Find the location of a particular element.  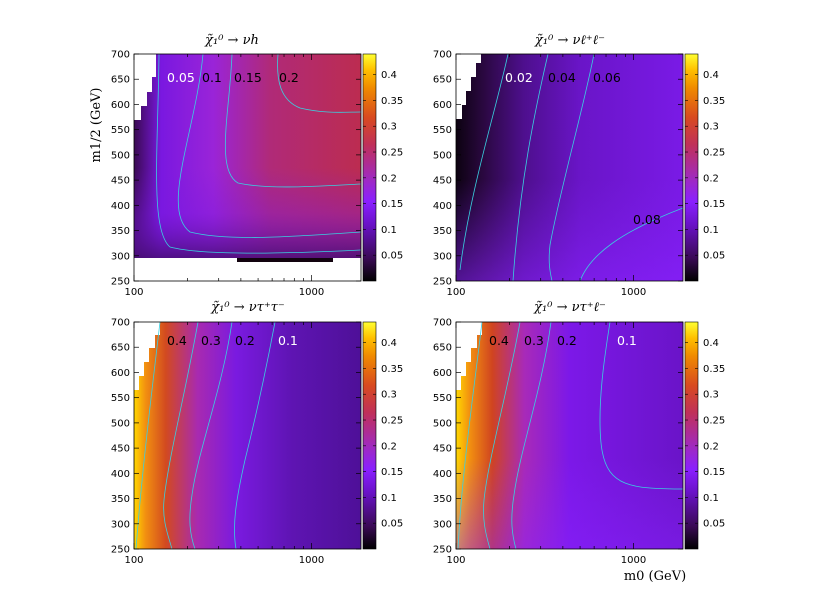

panel4-contour-label-0.1: 0.1 is located at coordinates (627, 340).